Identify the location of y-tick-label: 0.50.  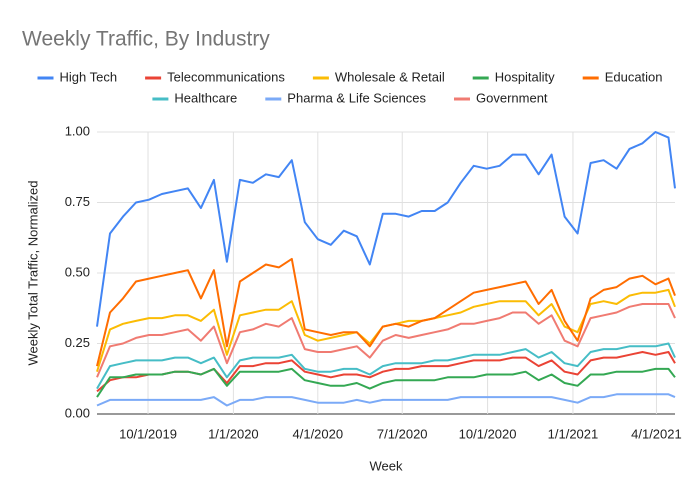
(77, 271).